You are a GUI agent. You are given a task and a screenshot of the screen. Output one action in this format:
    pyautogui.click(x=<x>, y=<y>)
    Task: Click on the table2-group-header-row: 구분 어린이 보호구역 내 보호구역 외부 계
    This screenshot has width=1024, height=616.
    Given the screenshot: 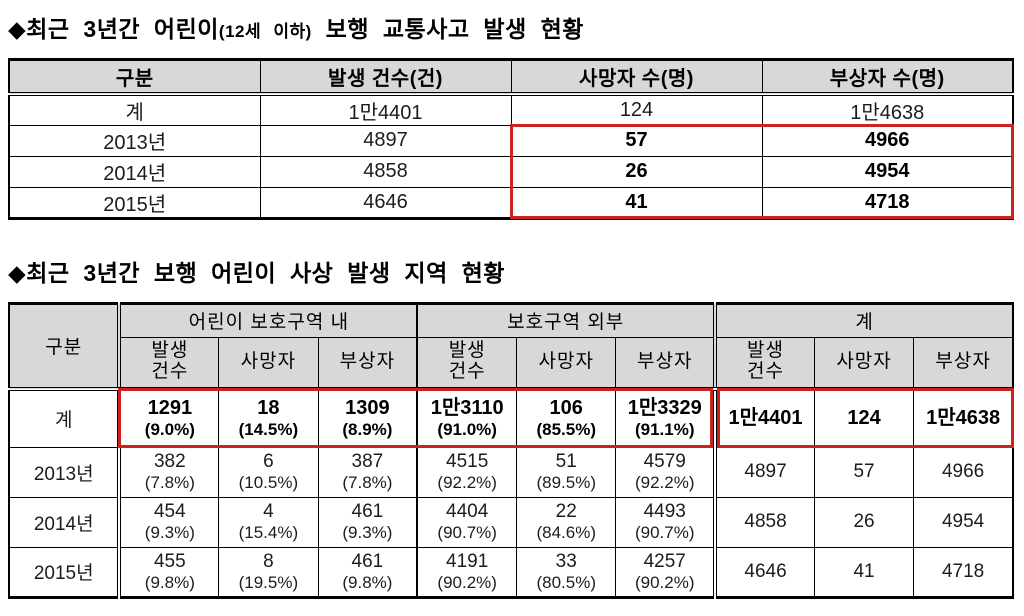 What is the action you would take?
    pyautogui.click(x=511, y=346)
    